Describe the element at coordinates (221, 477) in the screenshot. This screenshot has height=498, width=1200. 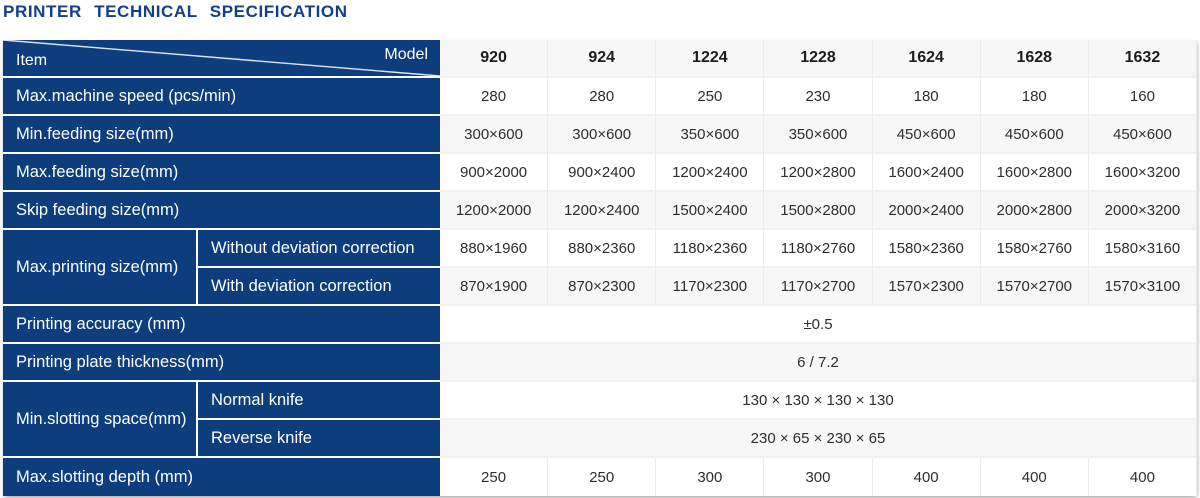
I see `row-label-max-slotting-depth: Max.slotting depth (mm)` at that location.